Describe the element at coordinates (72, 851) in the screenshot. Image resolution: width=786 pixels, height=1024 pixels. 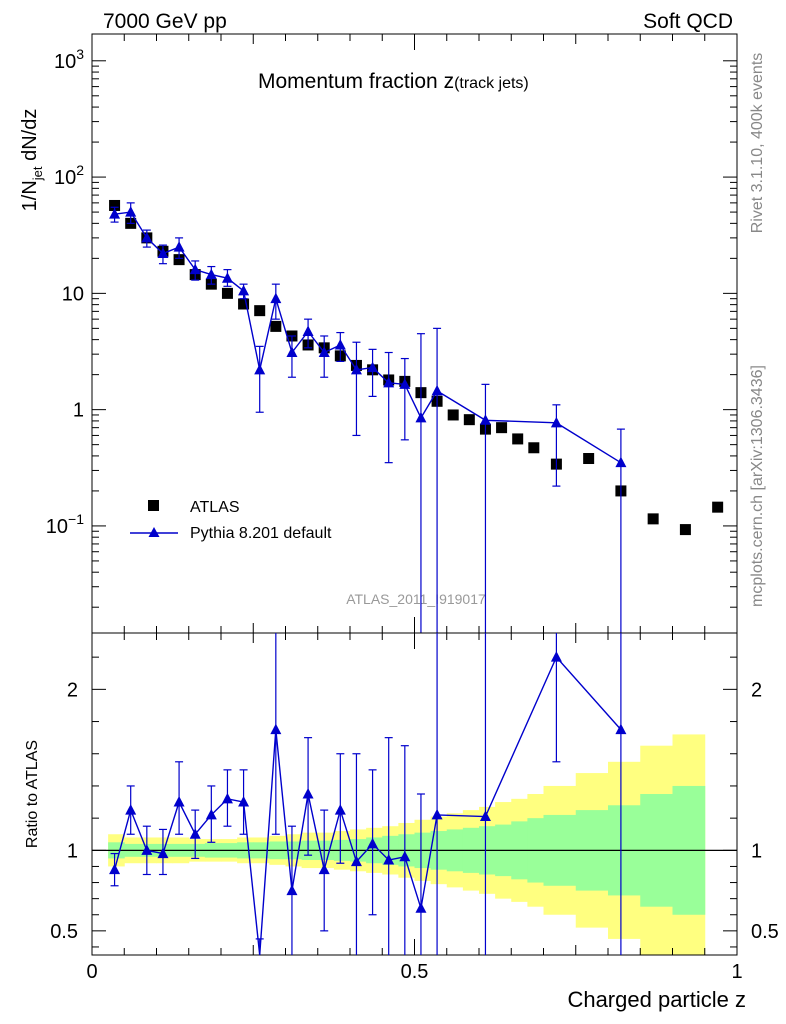
I see `ratio-ytick-label-left: 1` at that location.